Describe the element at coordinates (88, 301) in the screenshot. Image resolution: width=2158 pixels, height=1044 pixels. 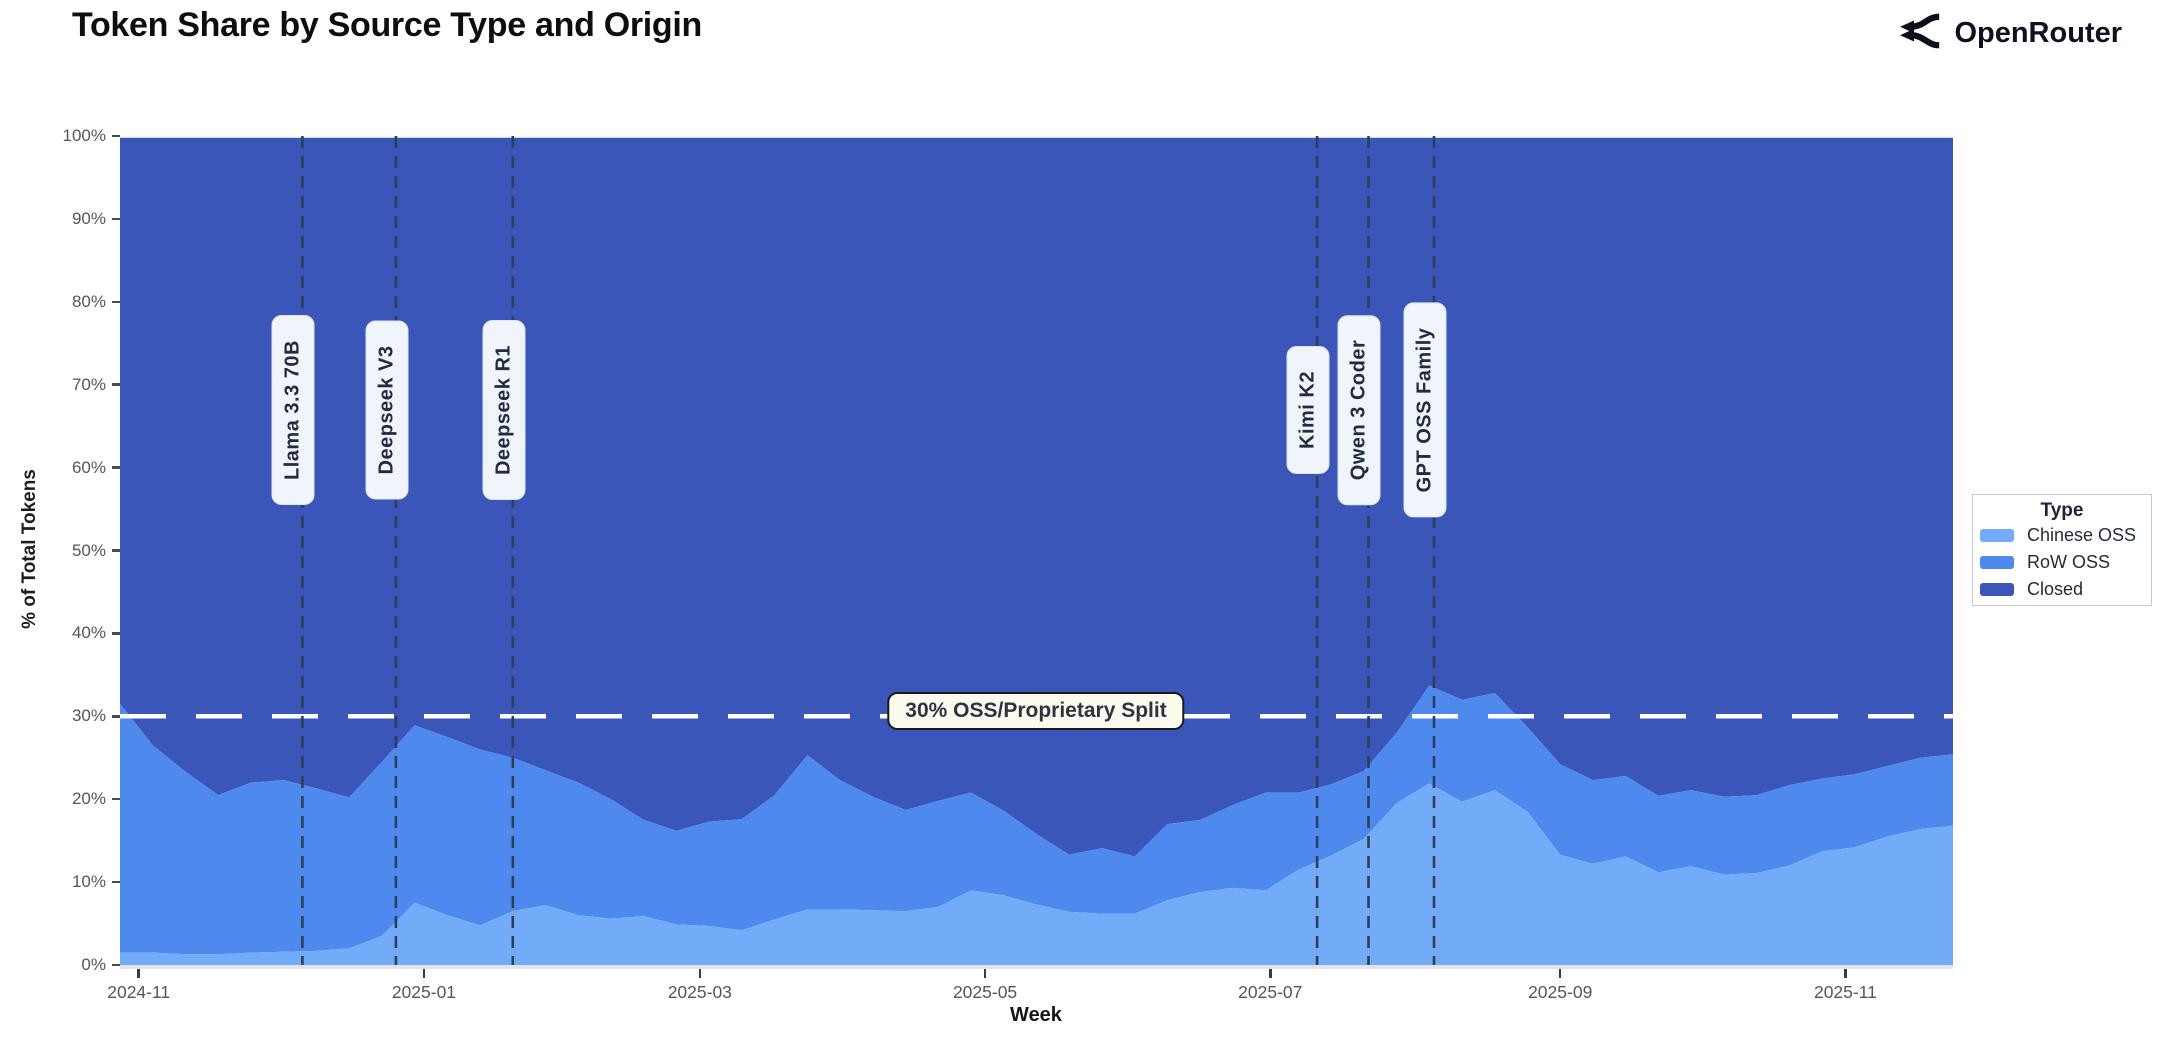
I see `y-tick-label: 80%` at that location.